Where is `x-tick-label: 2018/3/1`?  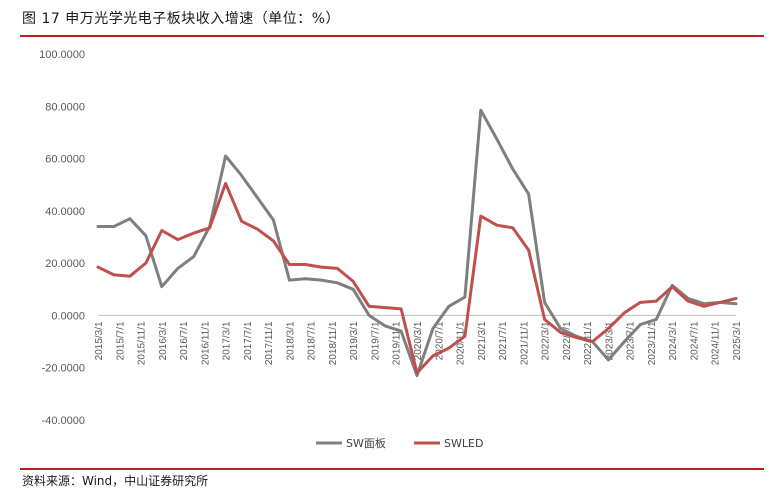 x-tick-label: 2018/3/1 is located at coordinates (290, 340).